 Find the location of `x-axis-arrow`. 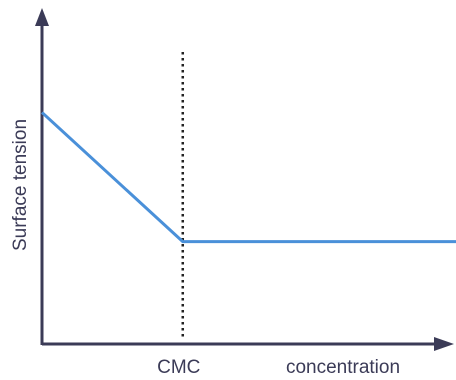

x-axis-arrow is located at coordinates (444, 344).